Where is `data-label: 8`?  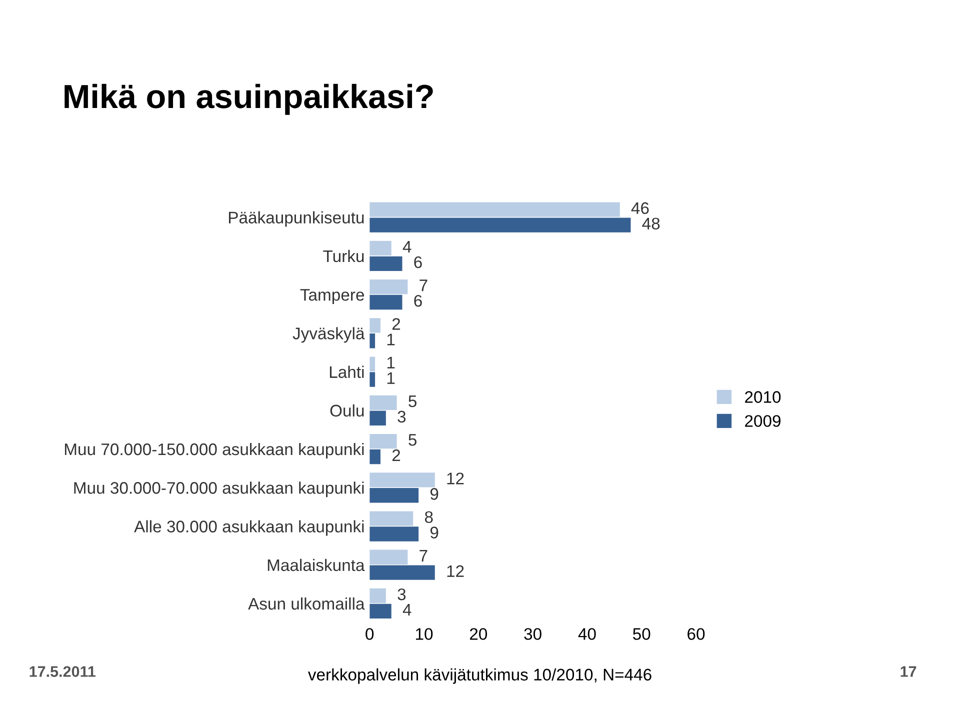
data-label: 8 is located at coordinates (428, 517).